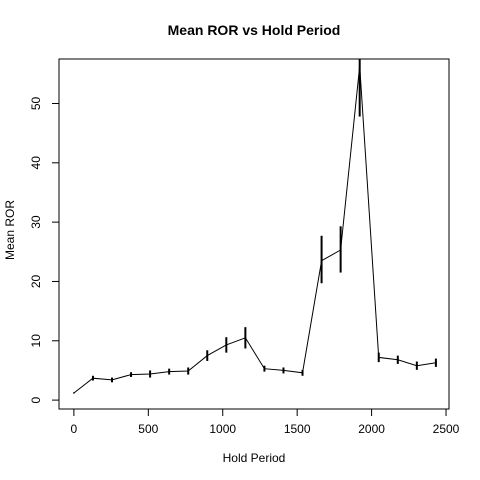  I want to click on x-tick-label: 2500, so click(446, 429).